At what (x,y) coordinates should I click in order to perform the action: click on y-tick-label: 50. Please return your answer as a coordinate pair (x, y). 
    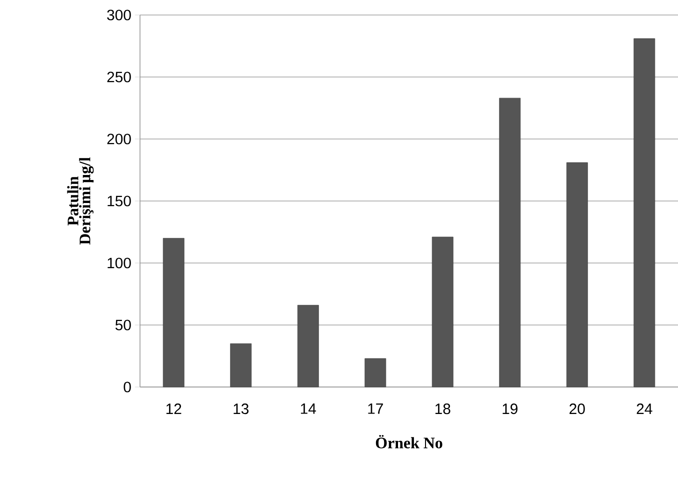
    Looking at the image, I should click on (123, 325).